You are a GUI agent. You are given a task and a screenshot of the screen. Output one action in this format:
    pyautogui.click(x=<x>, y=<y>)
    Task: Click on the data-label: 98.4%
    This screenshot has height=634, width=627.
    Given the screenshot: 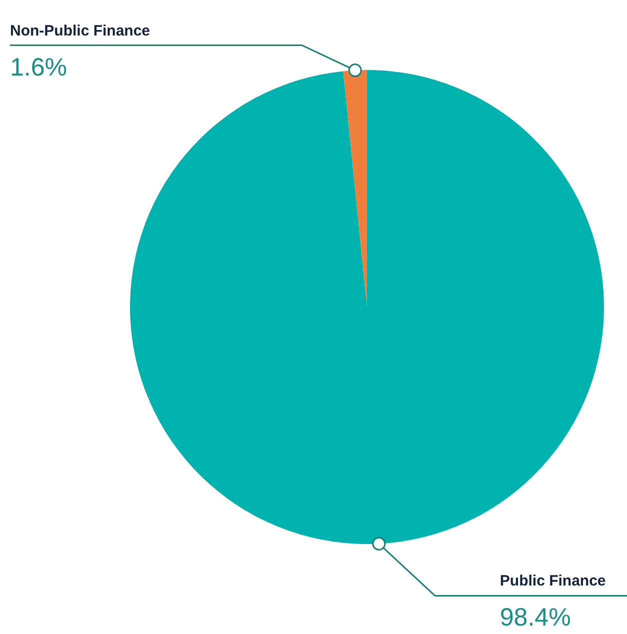 What is the action you would take?
    pyautogui.click(x=535, y=618)
    